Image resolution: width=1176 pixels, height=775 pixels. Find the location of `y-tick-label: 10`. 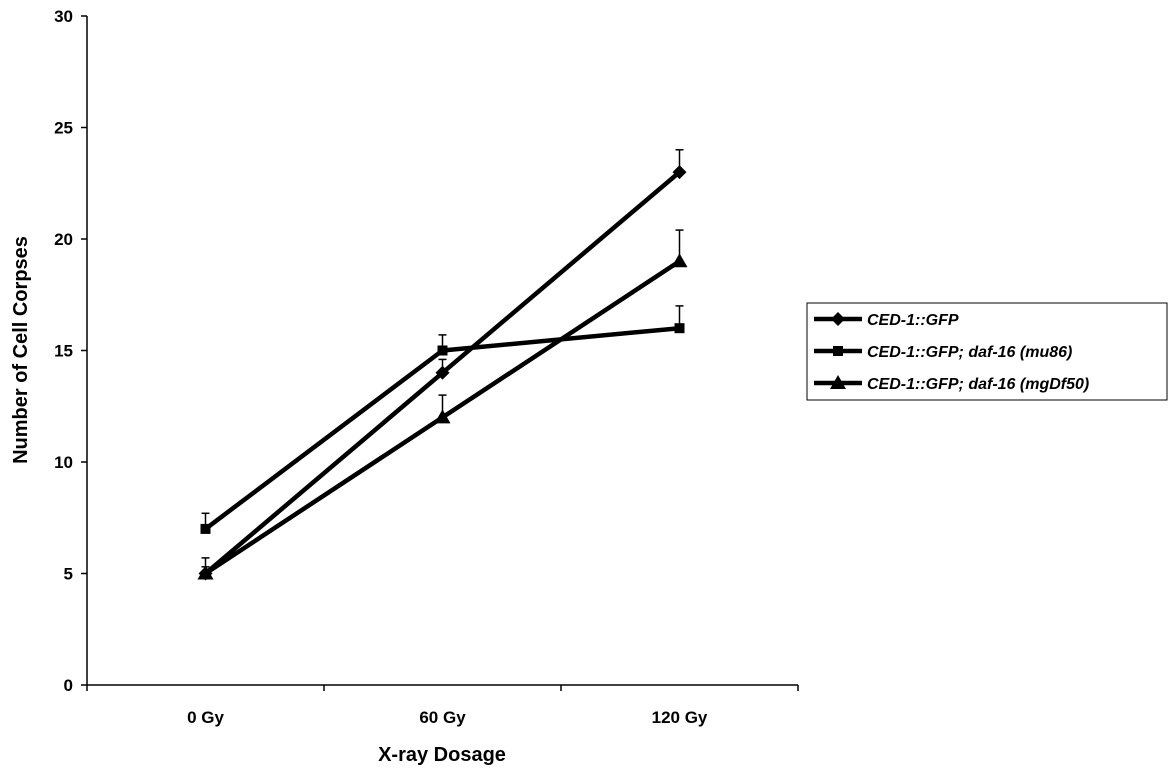

y-tick-label: 10 is located at coordinates (63, 462).